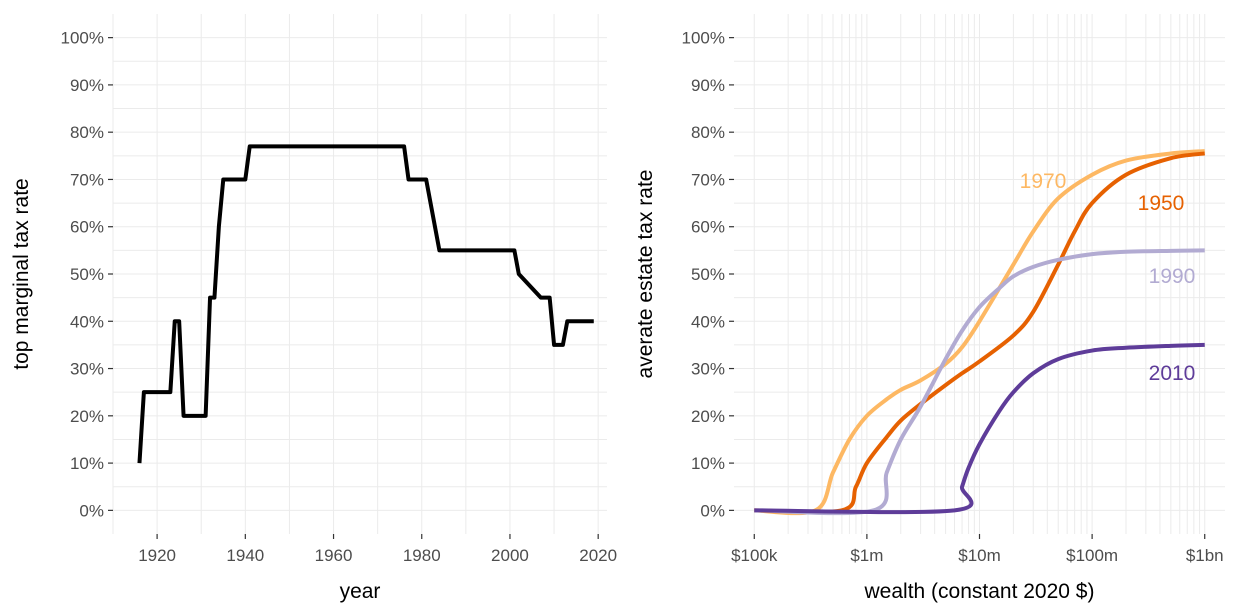 This screenshot has height=604, width=1234. Describe the element at coordinates (645, 274) in the screenshot. I see `y-axis-title: averate estate tax rate` at that location.